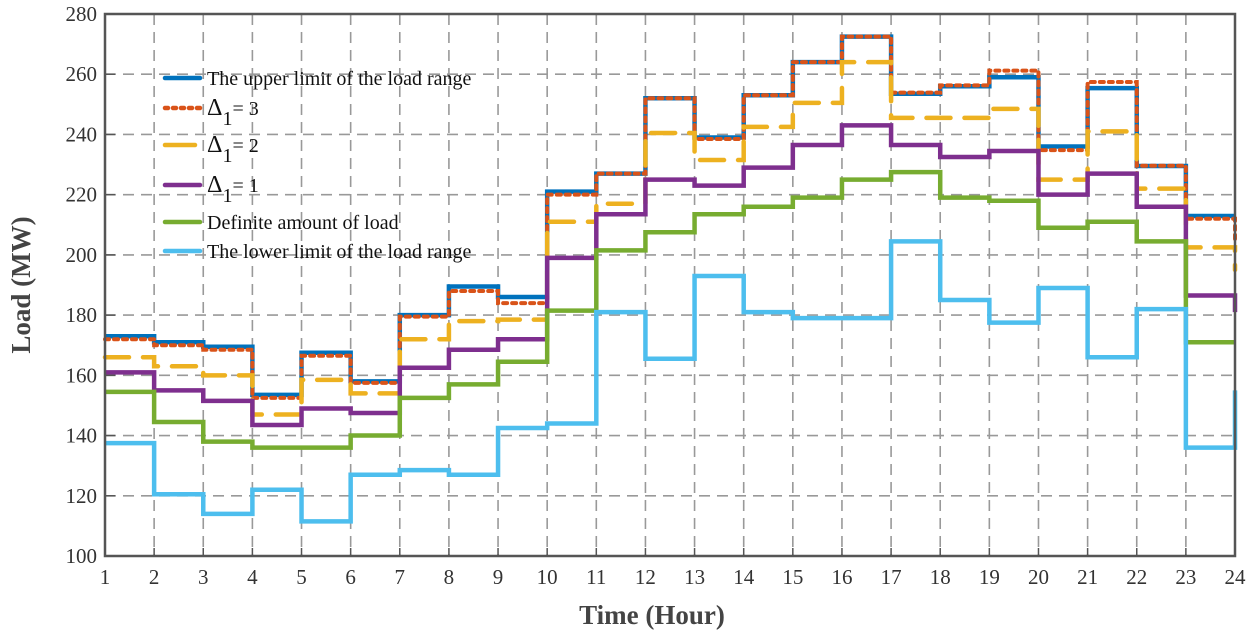  Describe the element at coordinates (350, 577) in the screenshot. I see `x-tick-label: 6` at that location.